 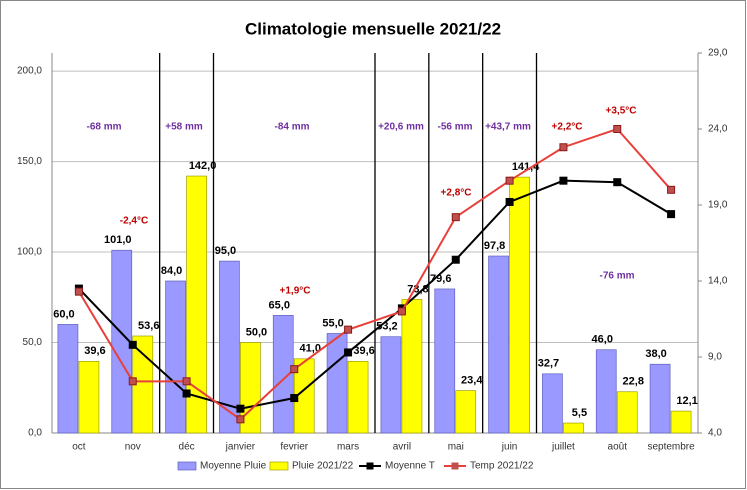 I want to click on value-label: 65,0, so click(x=279, y=305).